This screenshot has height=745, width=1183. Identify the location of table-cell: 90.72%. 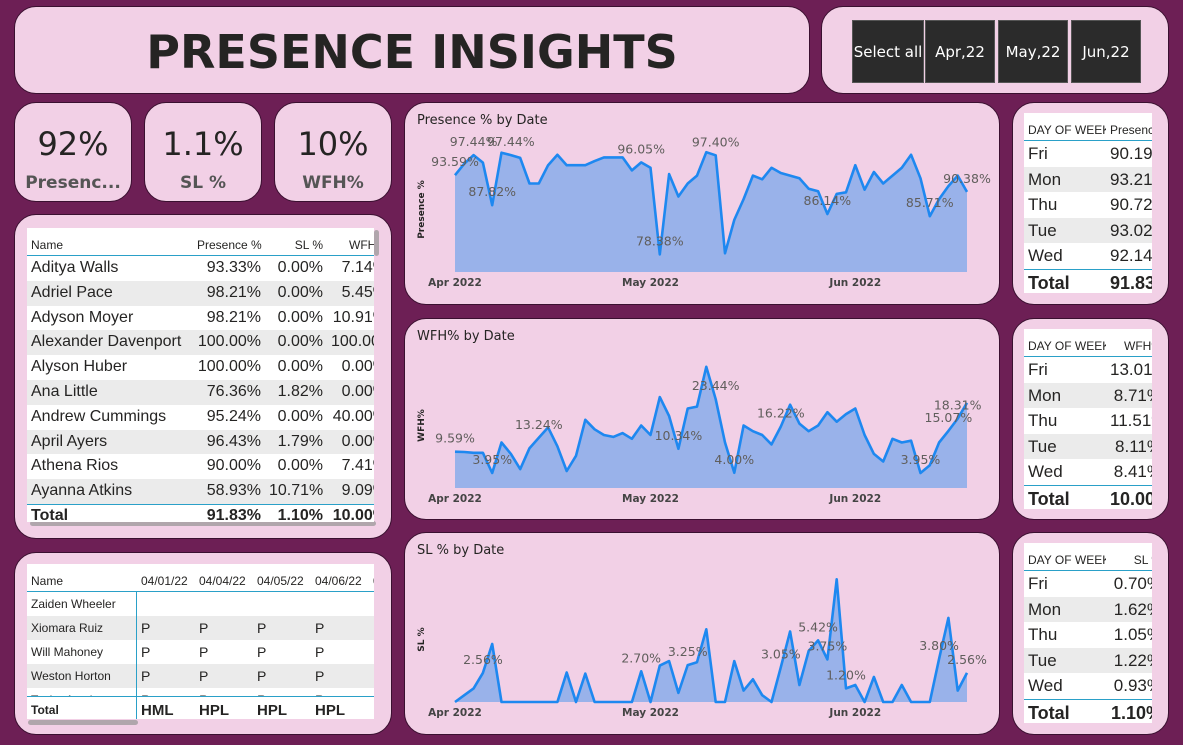
(1131, 204).